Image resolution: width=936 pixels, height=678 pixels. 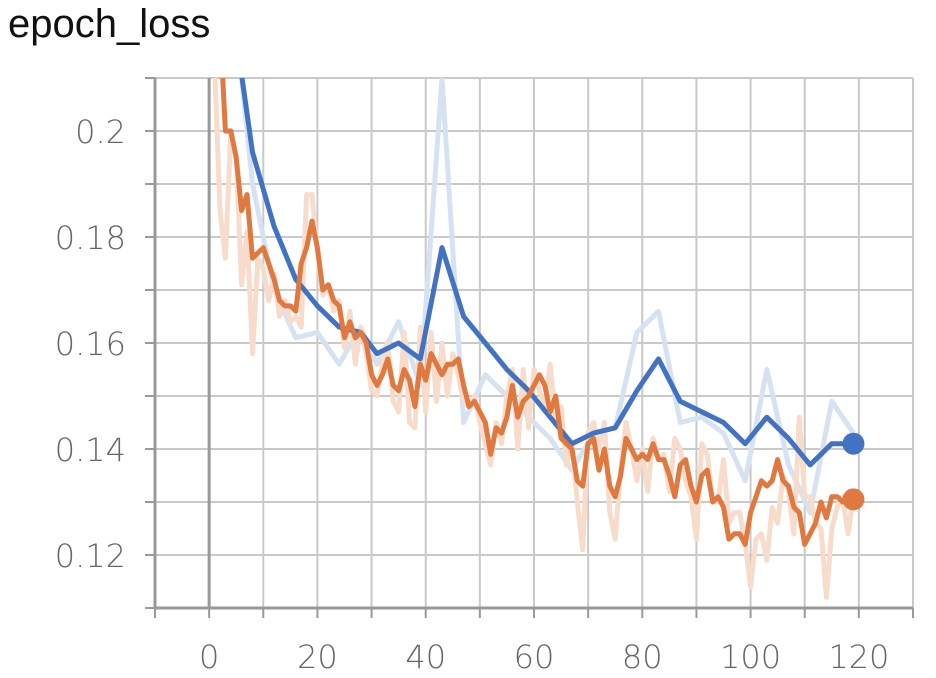 I want to click on orange-smoothed-end-marker, so click(x=853, y=499).